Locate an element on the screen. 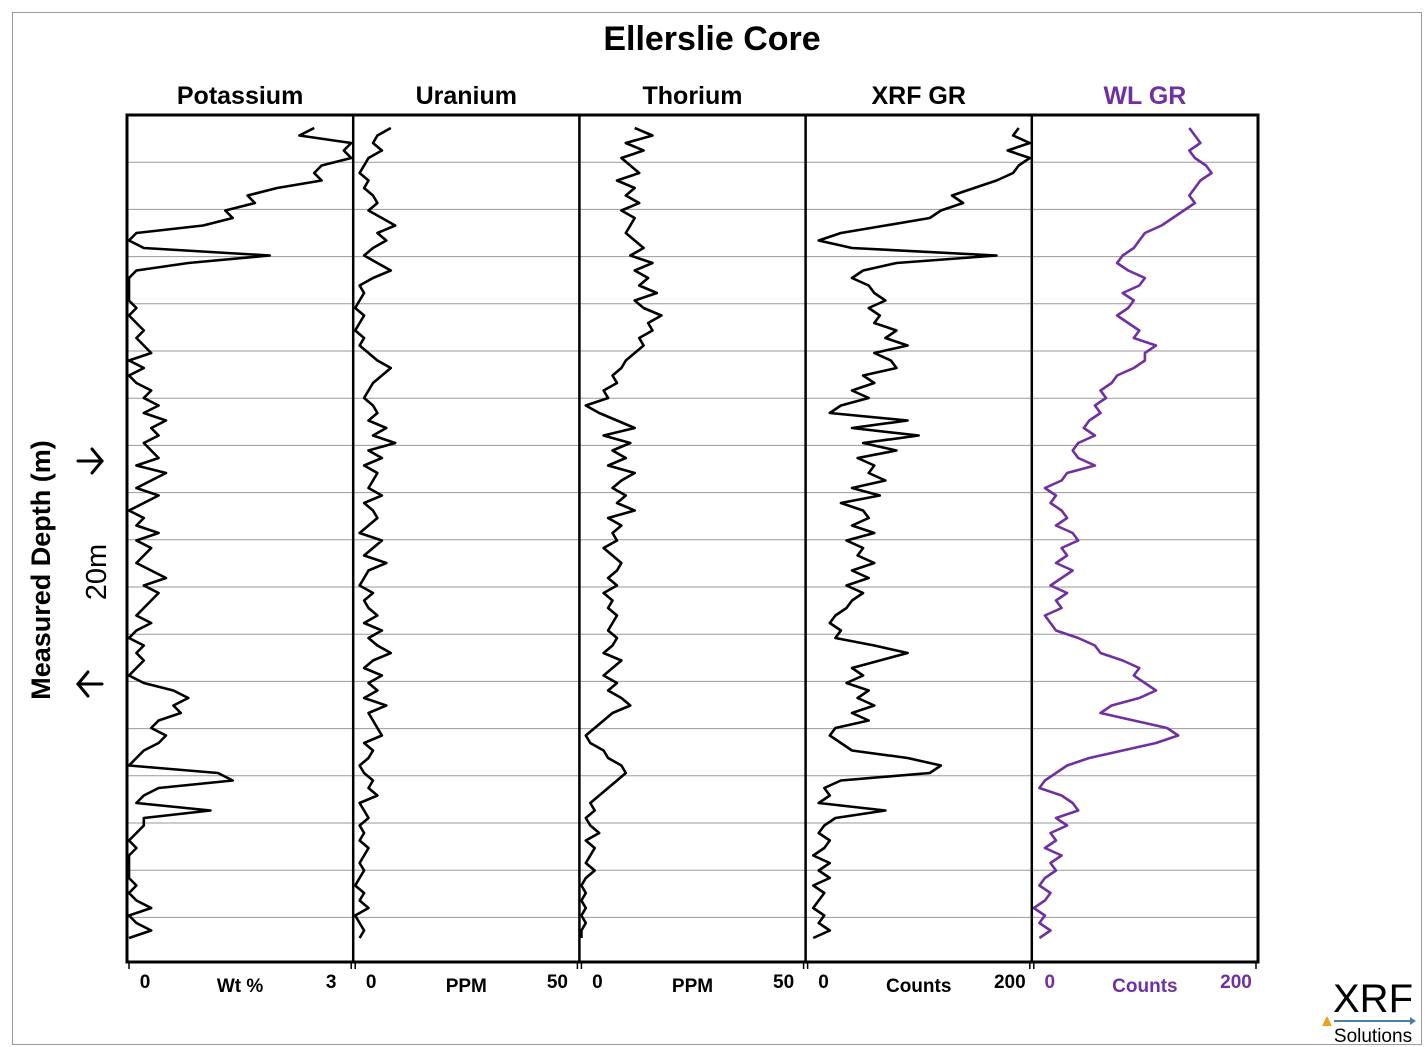 This screenshot has width=1425, height=1047. y-axis-label: Measured Depth (m) is located at coordinates (41, 570).